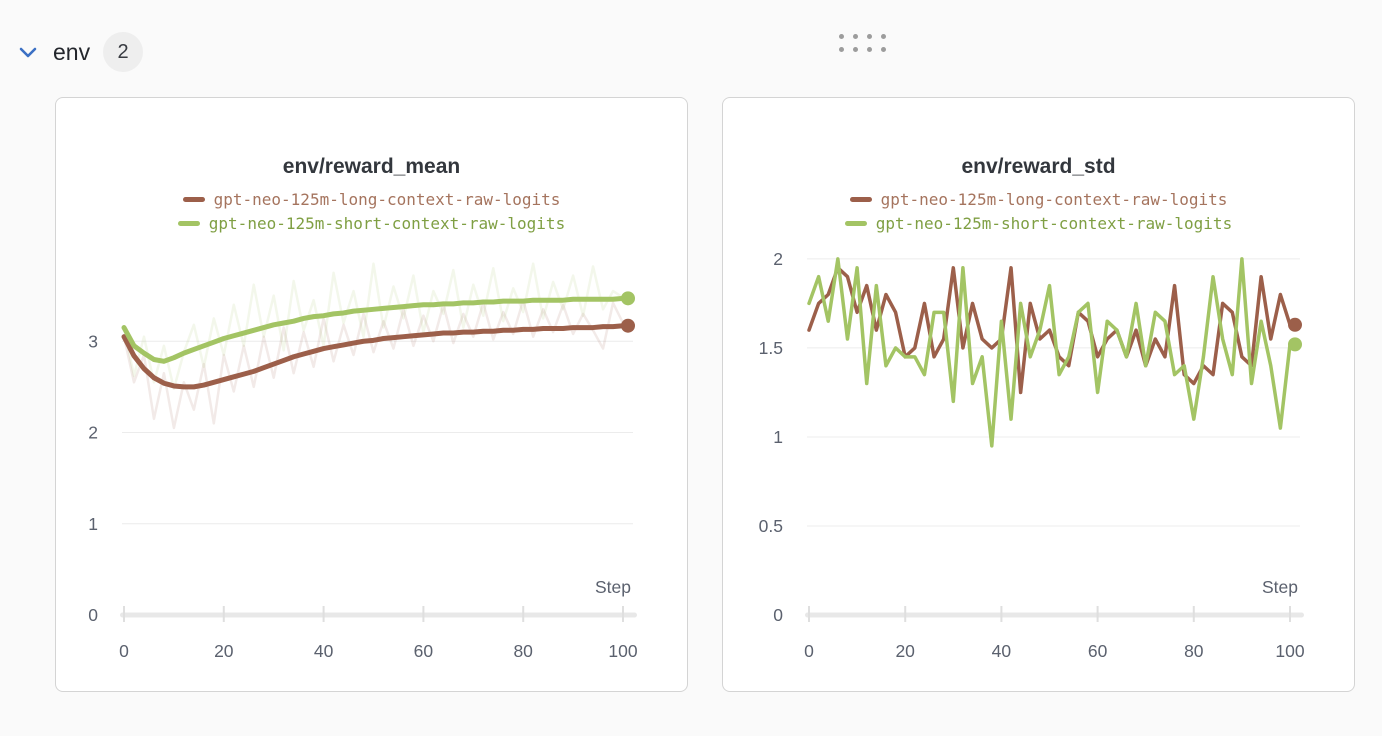 The width and height of the screenshot is (1382, 736). What do you see at coordinates (771, 526) in the screenshot?
I see `svg-text: 0.5` at bounding box center [771, 526].